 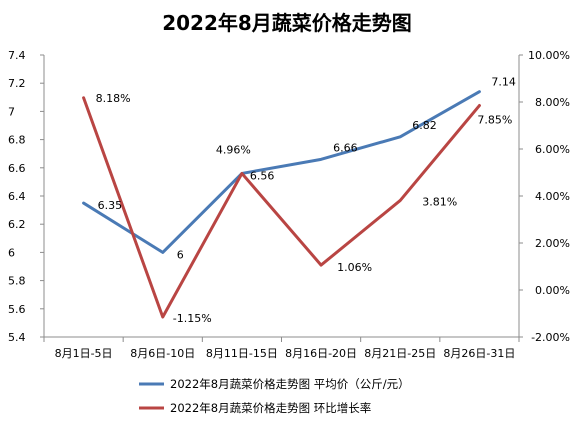 What do you see at coordinates (84, 353) in the screenshot?
I see `x-tick-label: 8月1日-5日` at bounding box center [84, 353].